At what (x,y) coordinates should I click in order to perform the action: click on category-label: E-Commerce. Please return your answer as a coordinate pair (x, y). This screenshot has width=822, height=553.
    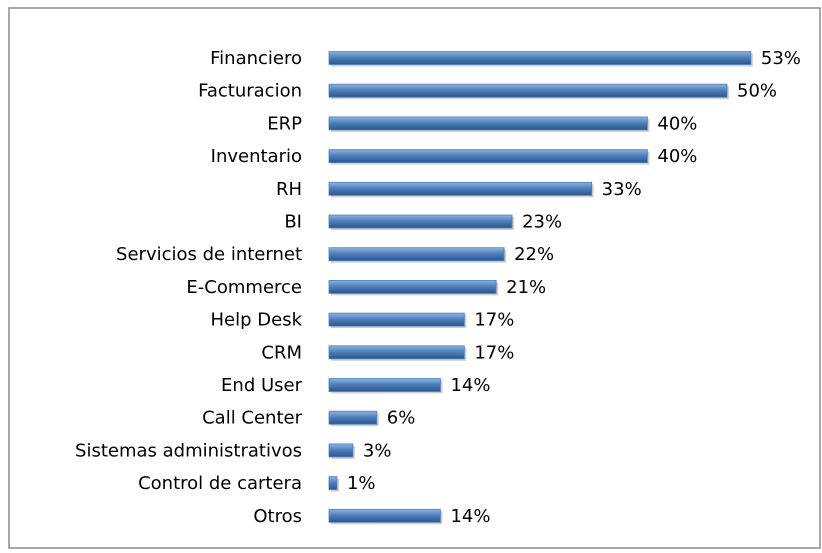
    Looking at the image, I should click on (244, 287).